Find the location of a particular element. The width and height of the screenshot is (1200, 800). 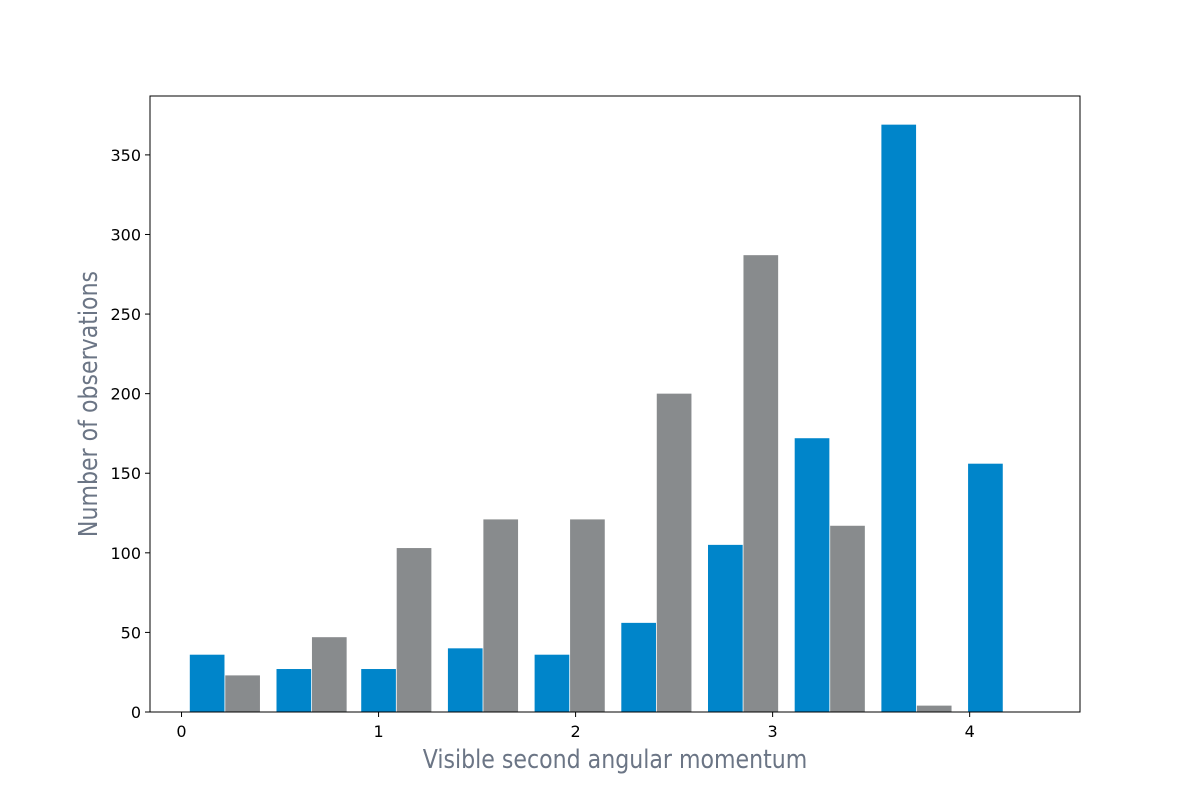

x-tick-label: 0 is located at coordinates (181, 731).